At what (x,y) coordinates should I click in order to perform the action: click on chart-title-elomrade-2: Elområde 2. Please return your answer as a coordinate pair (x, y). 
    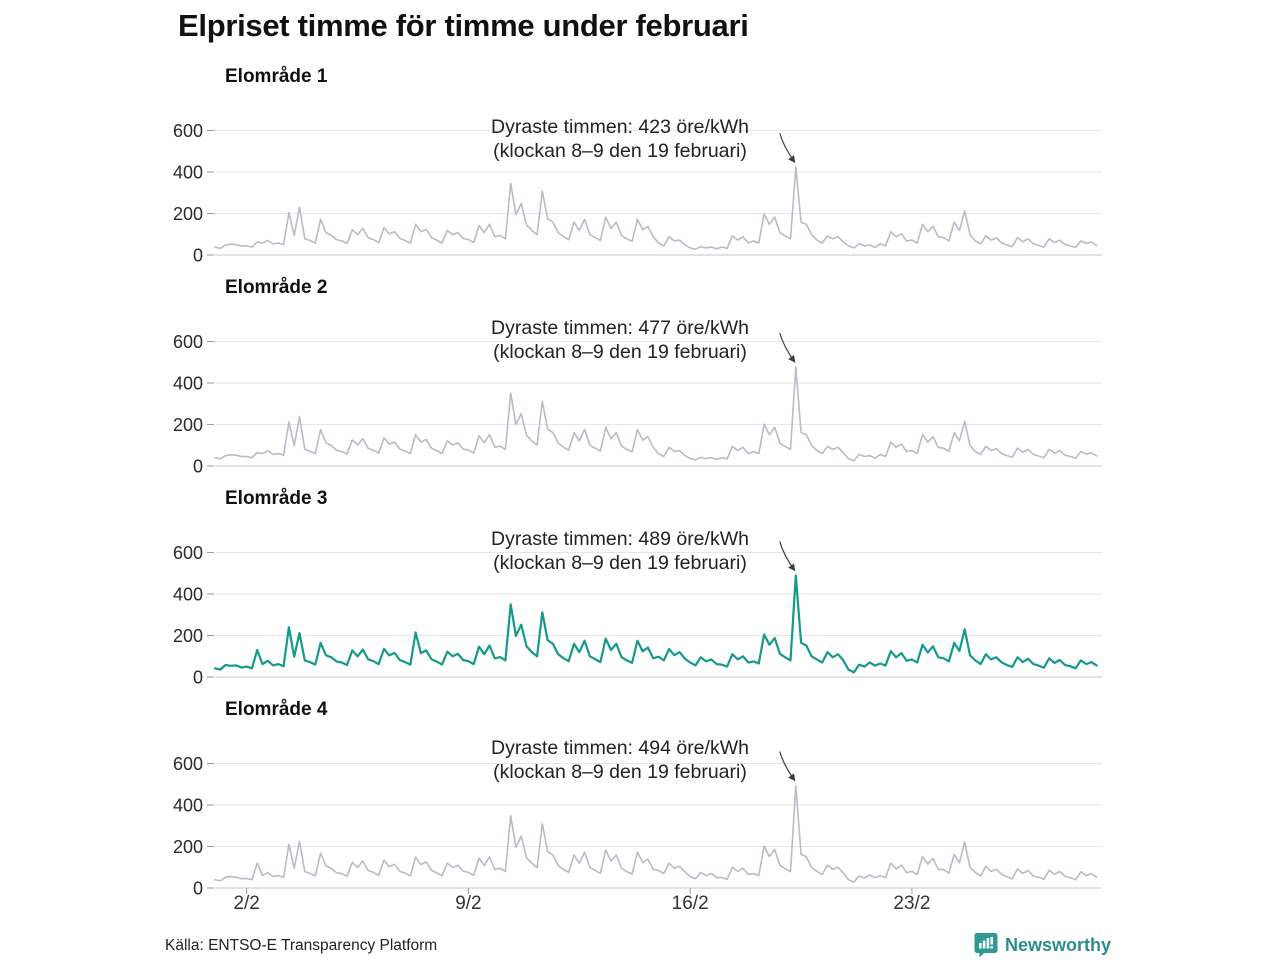
    Looking at the image, I should click on (276, 287).